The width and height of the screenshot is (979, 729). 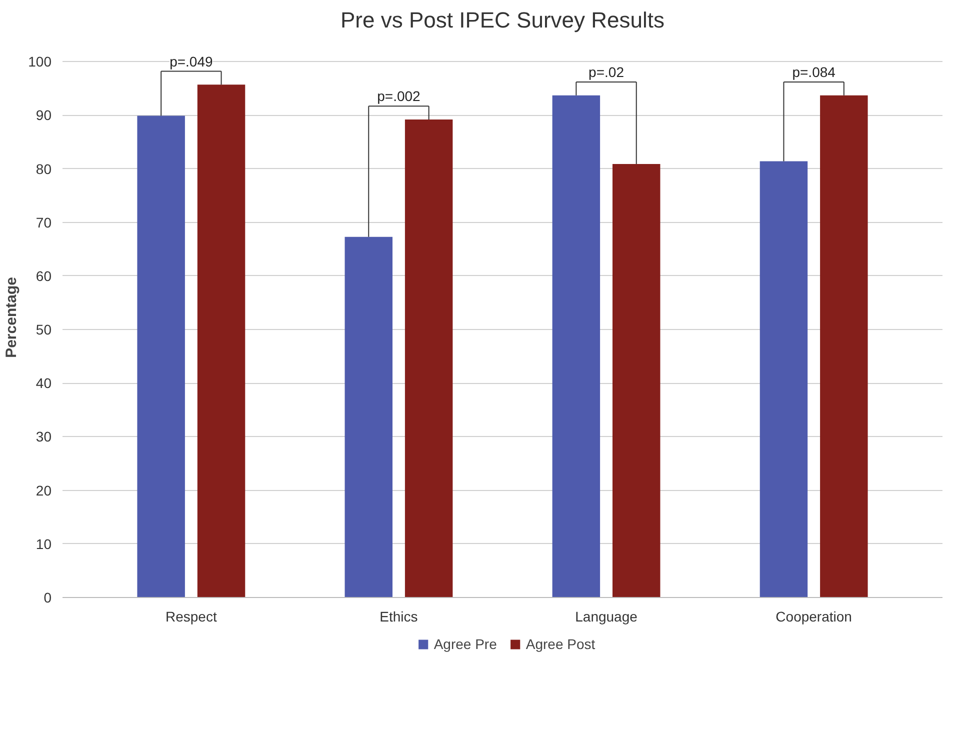 What do you see at coordinates (814, 72) in the screenshot?
I see `annotation: p=.084` at bounding box center [814, 72].